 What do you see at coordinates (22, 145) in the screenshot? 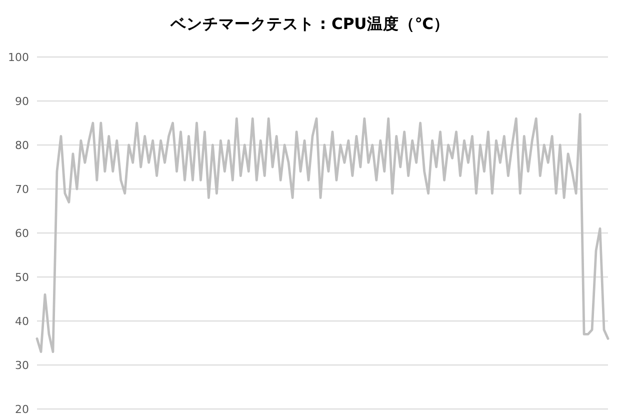
I see `y-tick-label: 80` at bounding box center [22, 145].